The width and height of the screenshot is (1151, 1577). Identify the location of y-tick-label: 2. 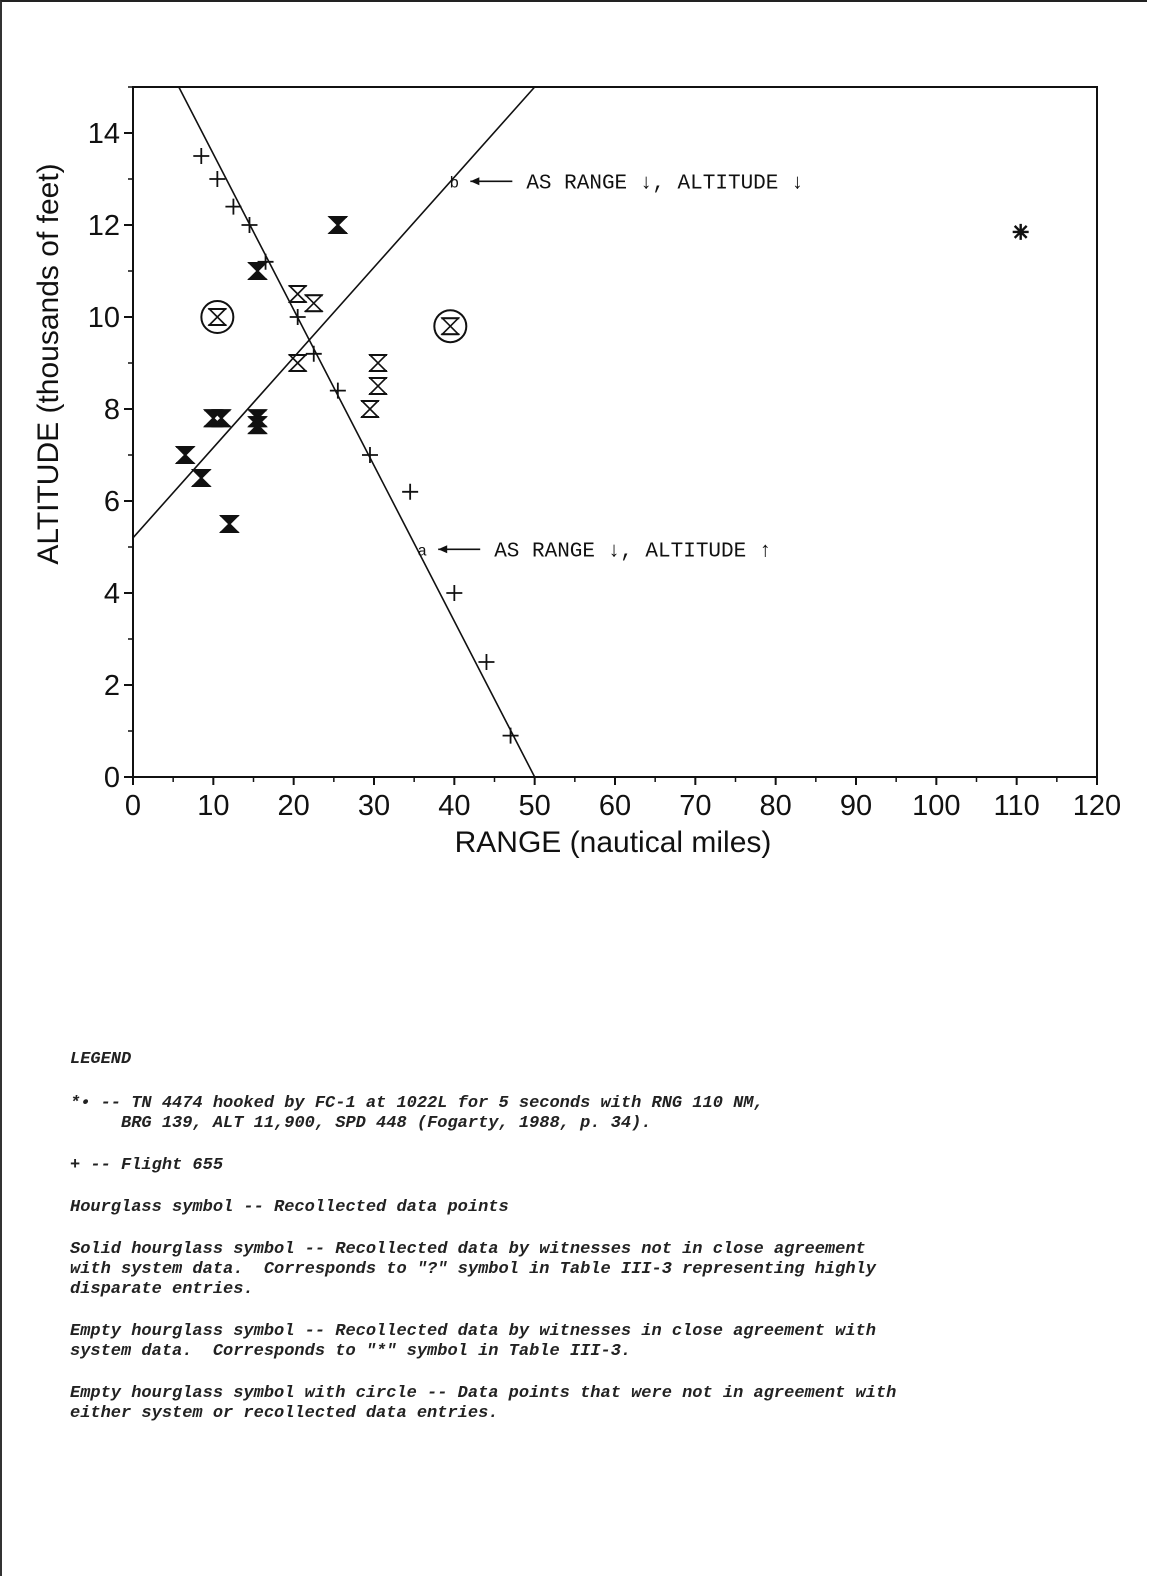
(112, 686).